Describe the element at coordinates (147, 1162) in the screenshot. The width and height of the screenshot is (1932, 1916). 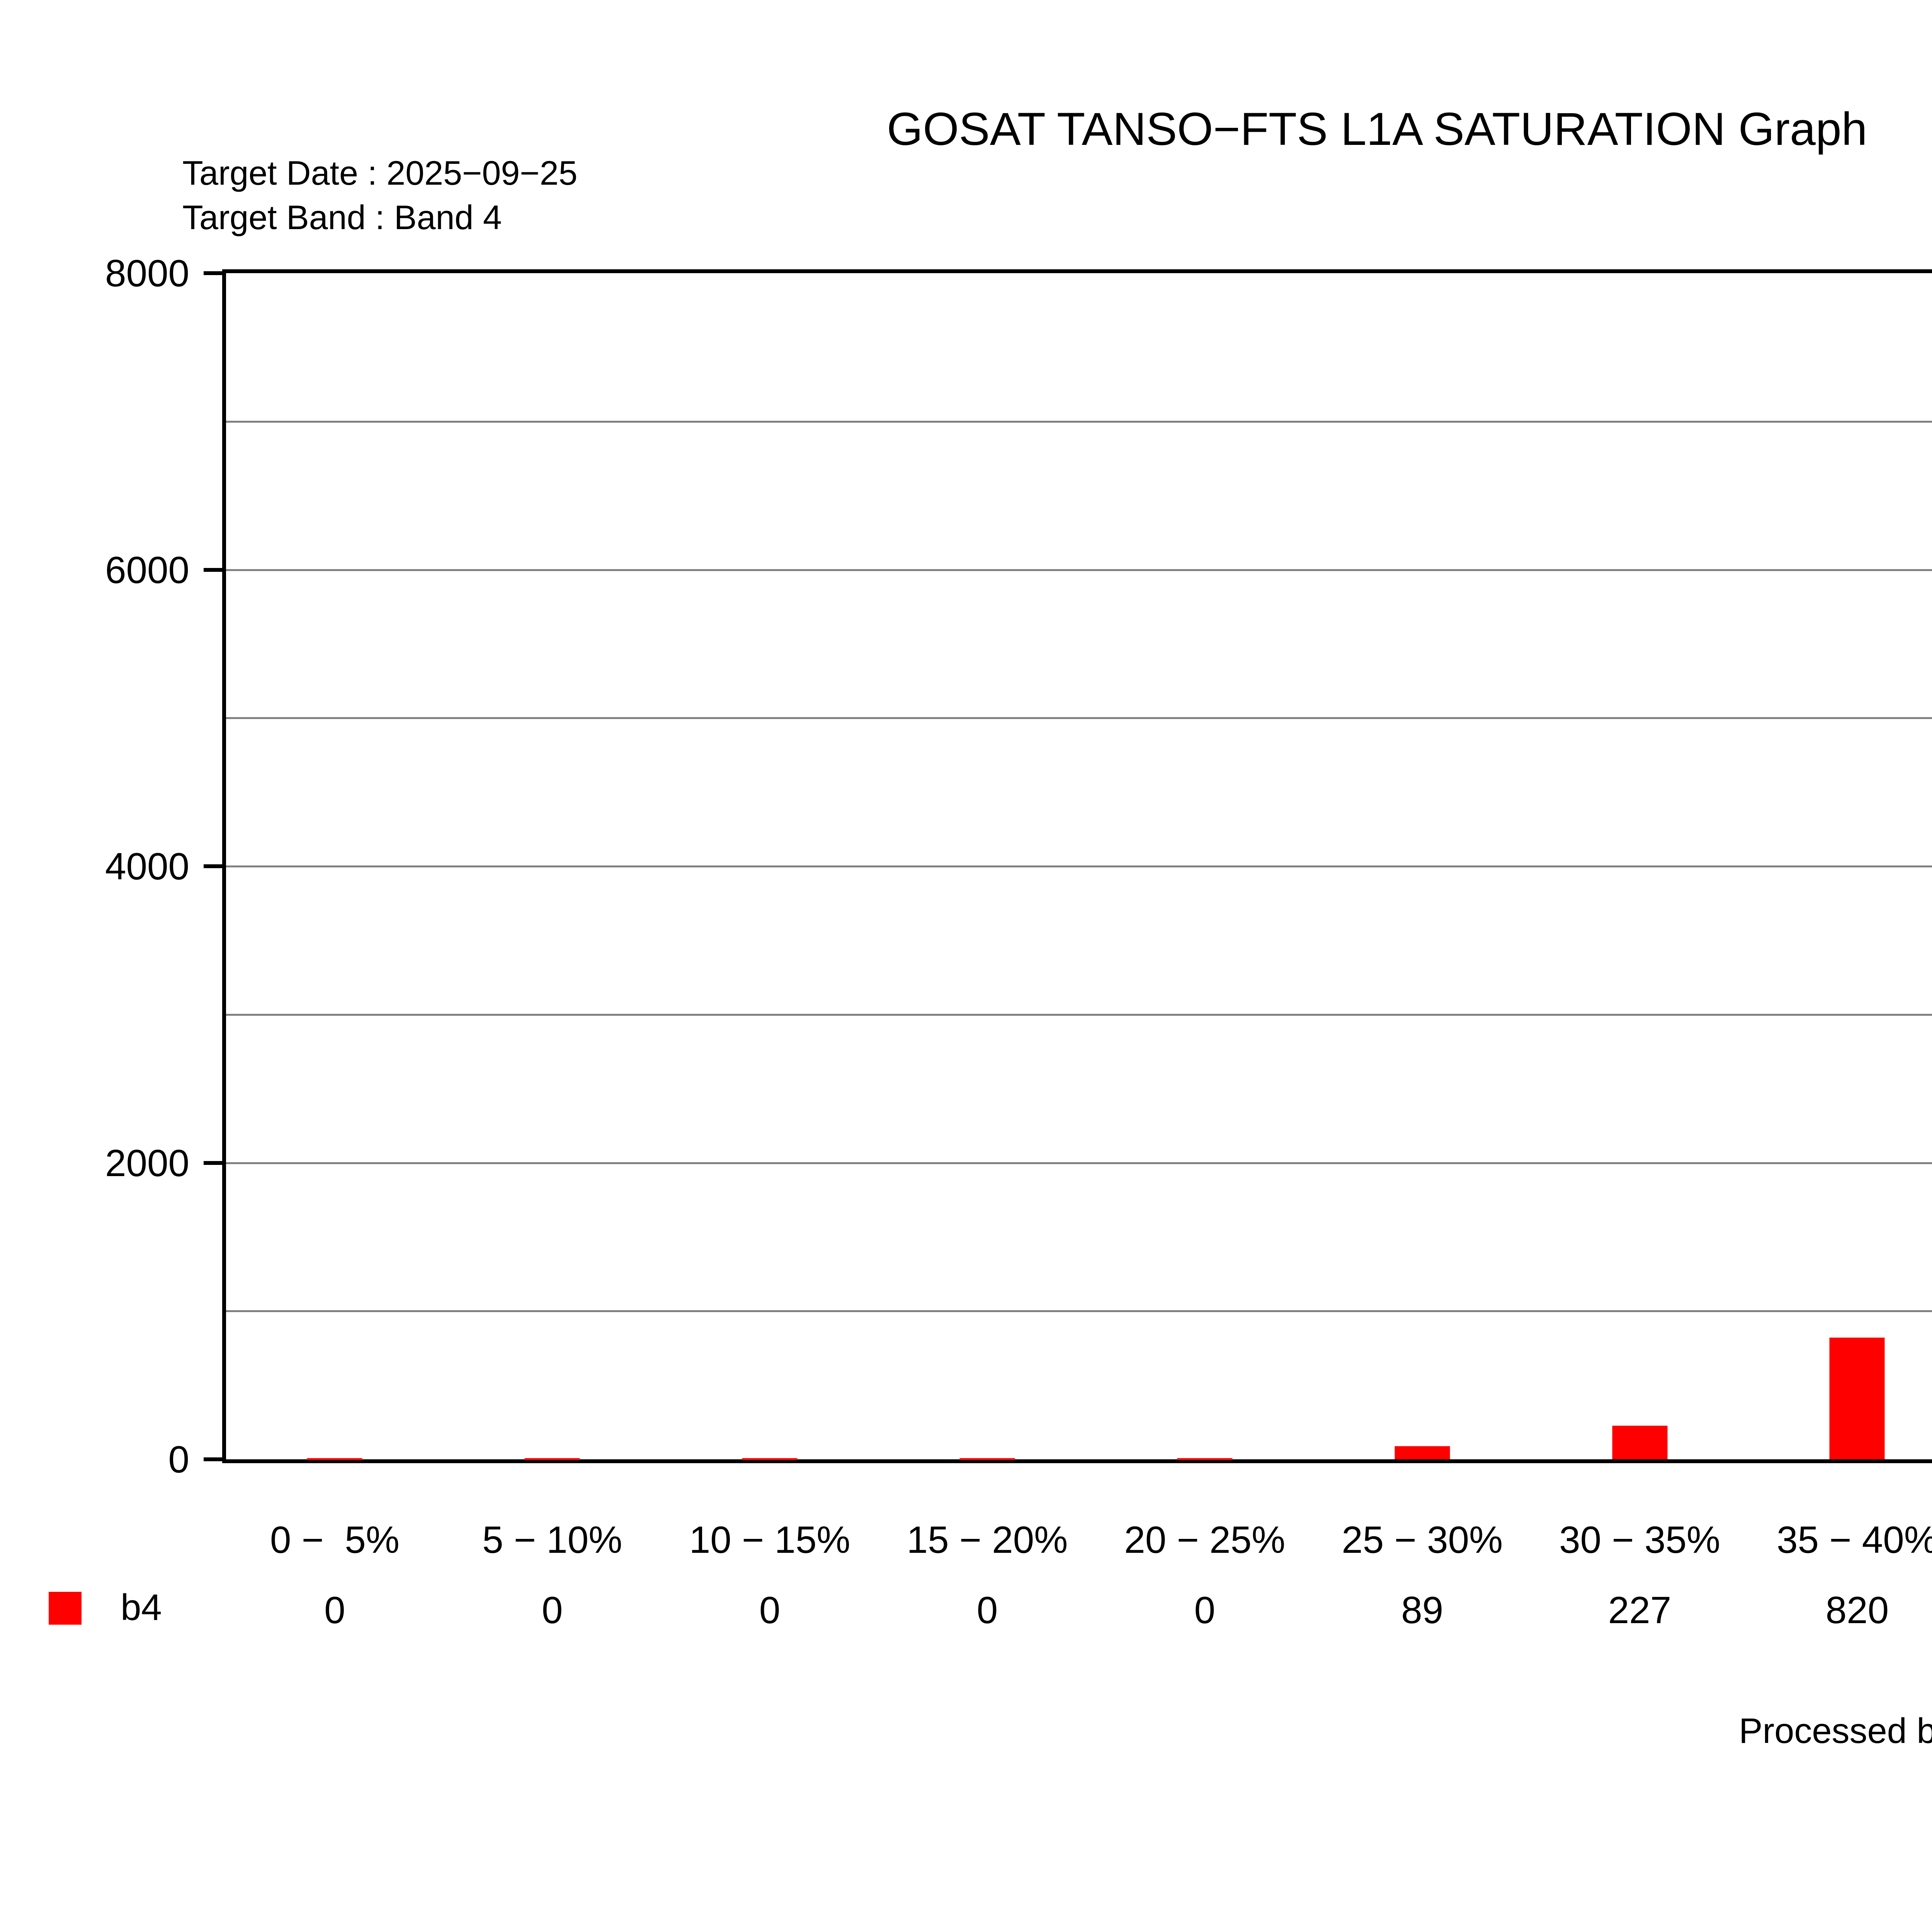
I see `y-tick-label: 2000` at that location.